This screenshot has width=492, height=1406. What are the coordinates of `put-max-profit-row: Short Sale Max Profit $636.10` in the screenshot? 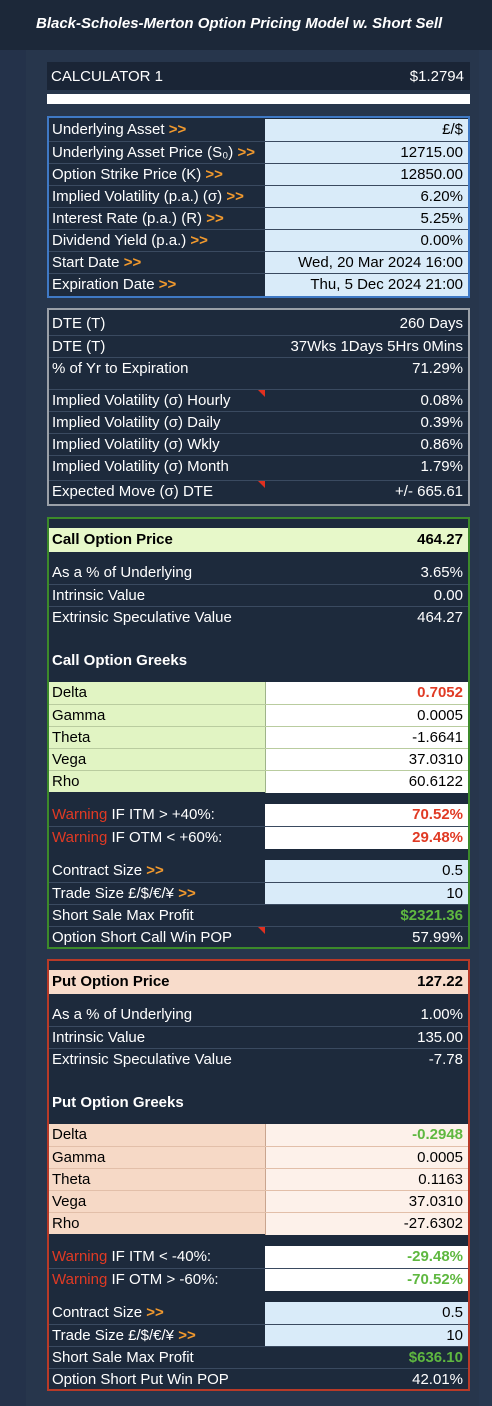 It's located at (258, 1357).